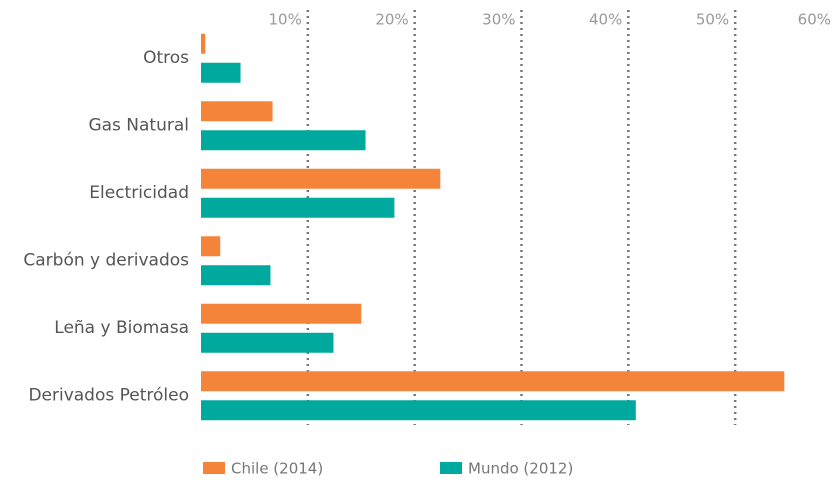  I want to click on x-tick-label: 30%, so click(498, 20).